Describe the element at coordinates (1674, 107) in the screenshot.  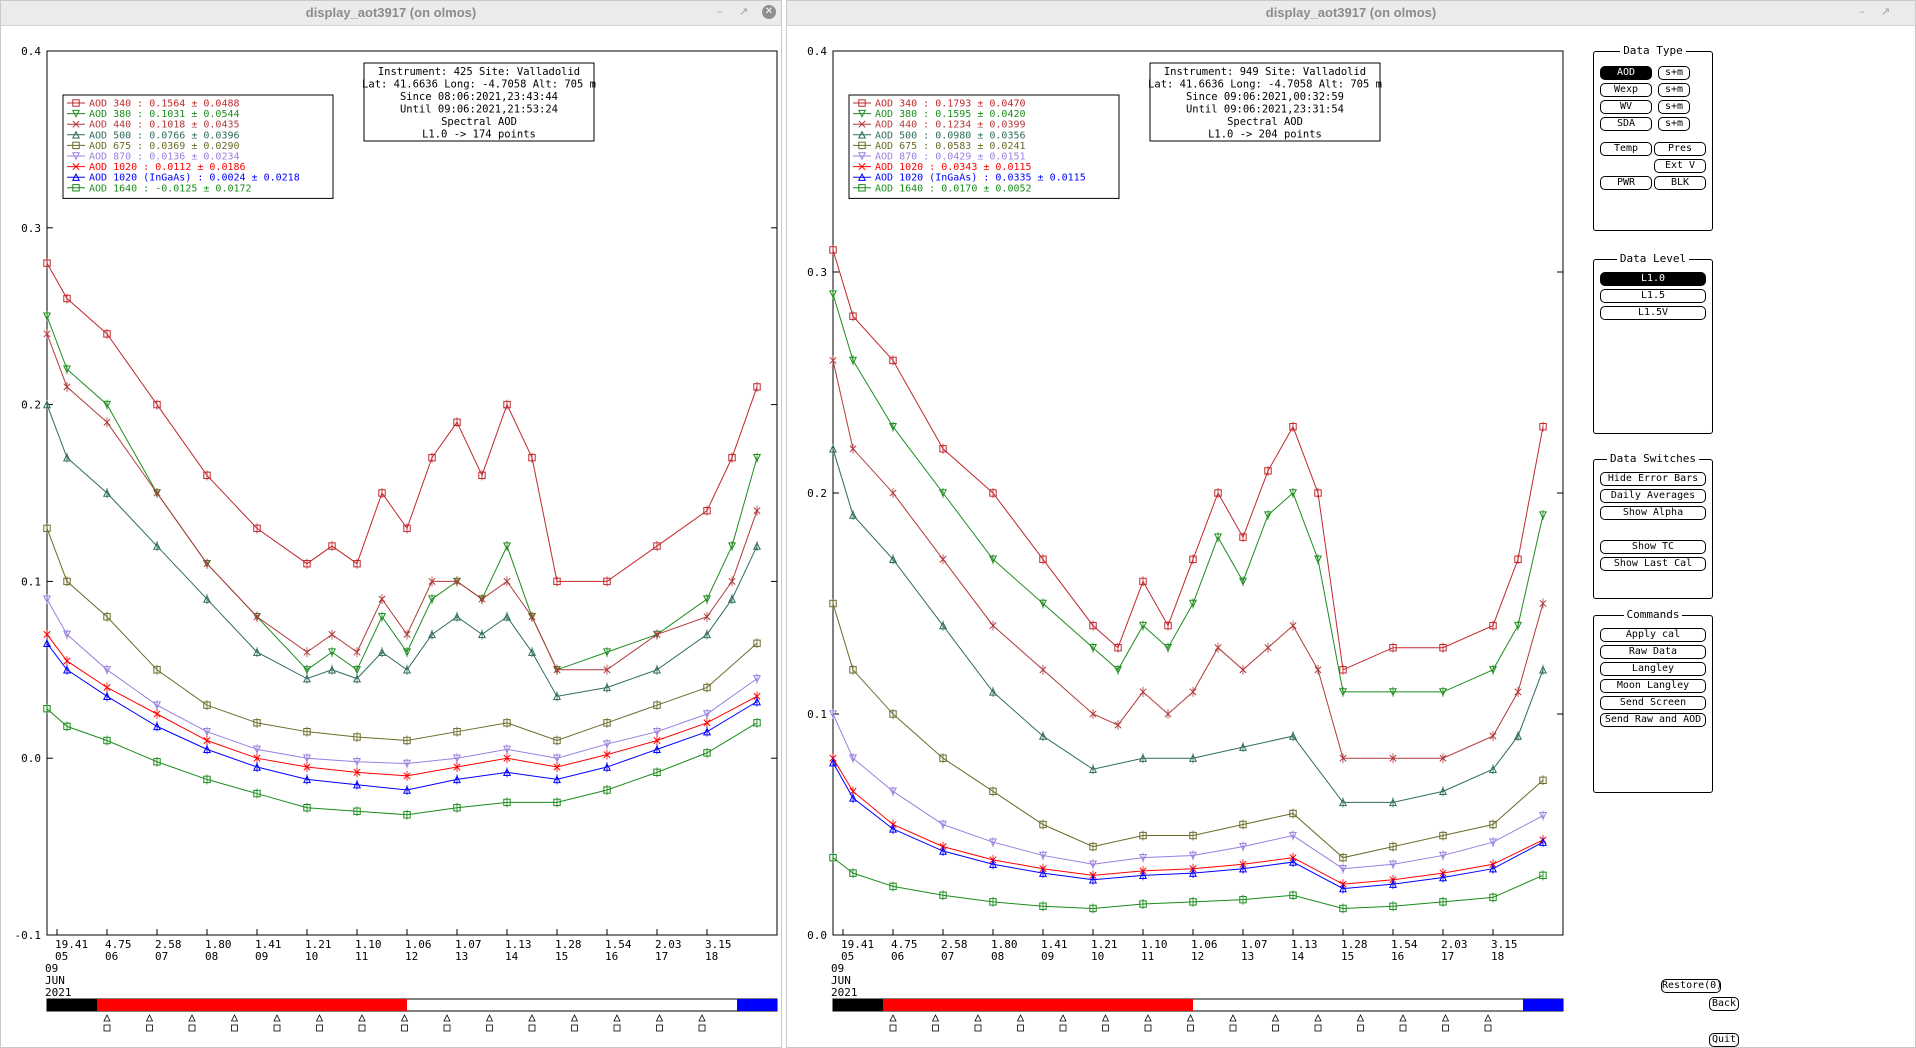
I see `data-type-side-2-button: s+m` at that location.